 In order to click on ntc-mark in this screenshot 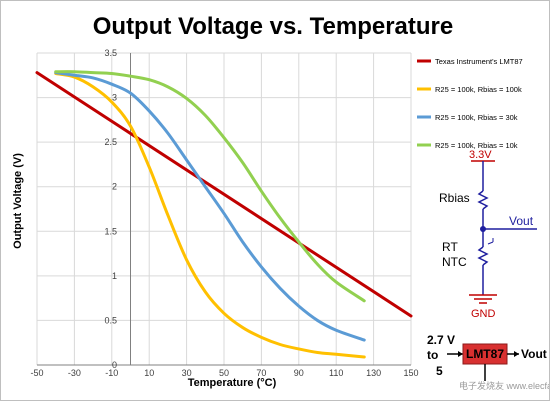, I will do `click(490, 241)`.